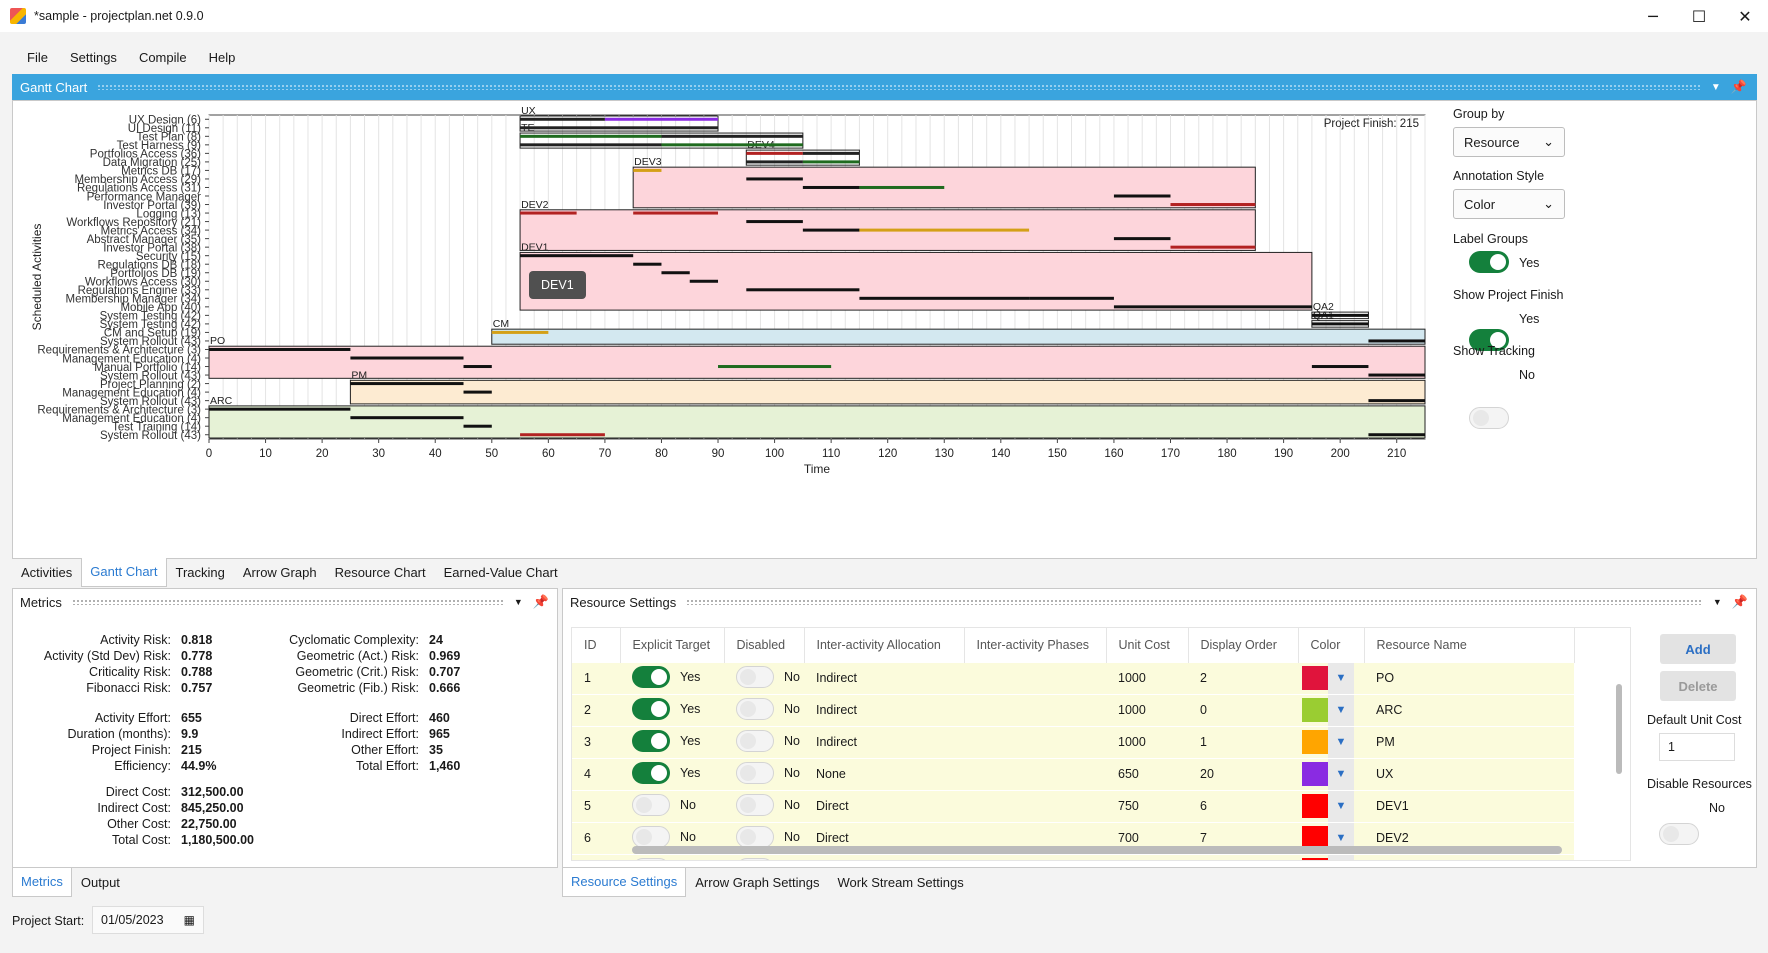  What do you see at coordinates (1203, 742) in the screenshot?
I see `display-order-value: 1` at bounding box center [1203, 742].